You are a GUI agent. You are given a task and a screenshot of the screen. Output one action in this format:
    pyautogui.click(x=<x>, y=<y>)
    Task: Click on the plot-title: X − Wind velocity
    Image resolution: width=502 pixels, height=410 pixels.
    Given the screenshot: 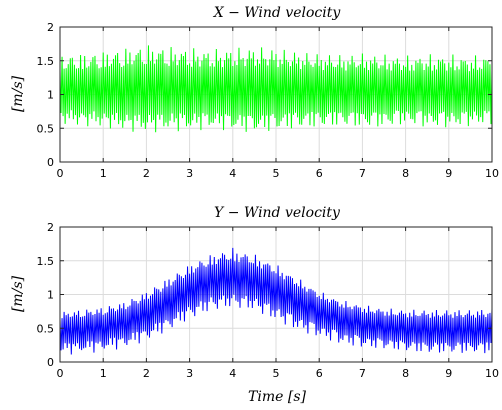 What is the action you would take?
    pyautogui.click(x=277, y=13)
    